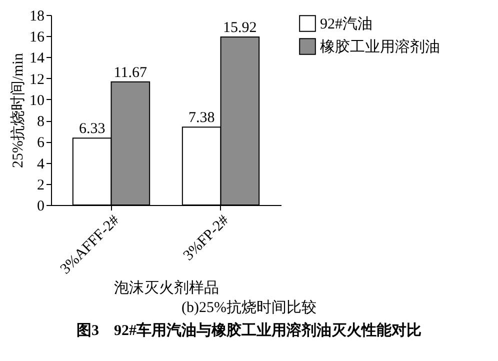 The height and width of the screenshot is (361, 498). What do you see at coordinates (166, 288) in the screenshot?
I see `x-axis-title: 泡沫灭火剂样品` at bounding box center [166, 288].